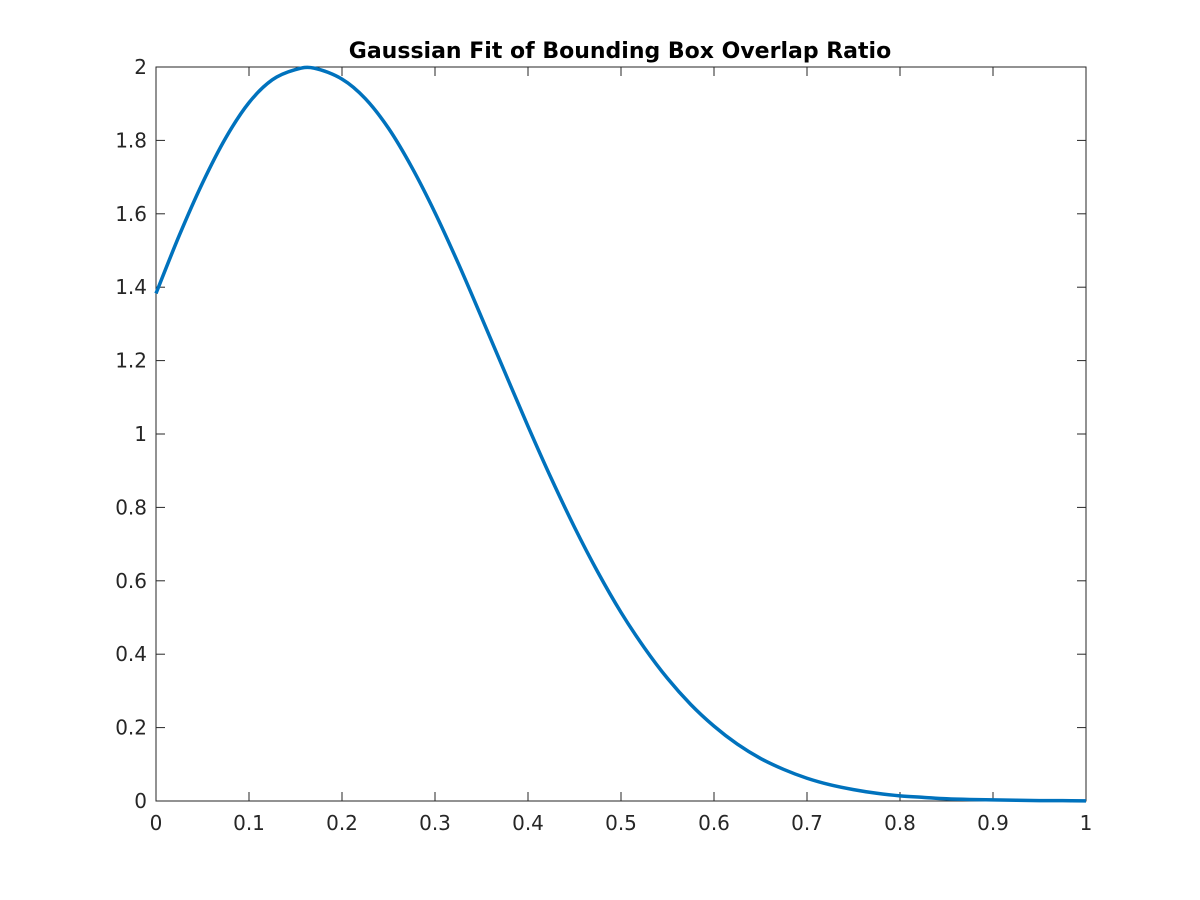  I want to click on y-tick-label: 0.2, so click(131, 728).